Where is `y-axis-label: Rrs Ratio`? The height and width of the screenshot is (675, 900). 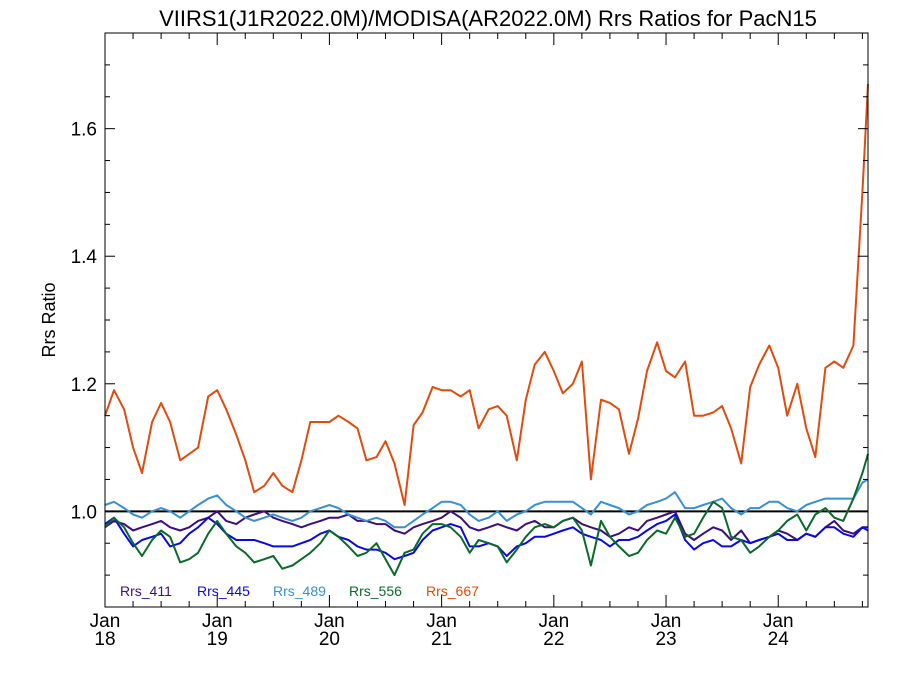 y-axis-label: Rrs Ratio is located at coordinates (49, 319).